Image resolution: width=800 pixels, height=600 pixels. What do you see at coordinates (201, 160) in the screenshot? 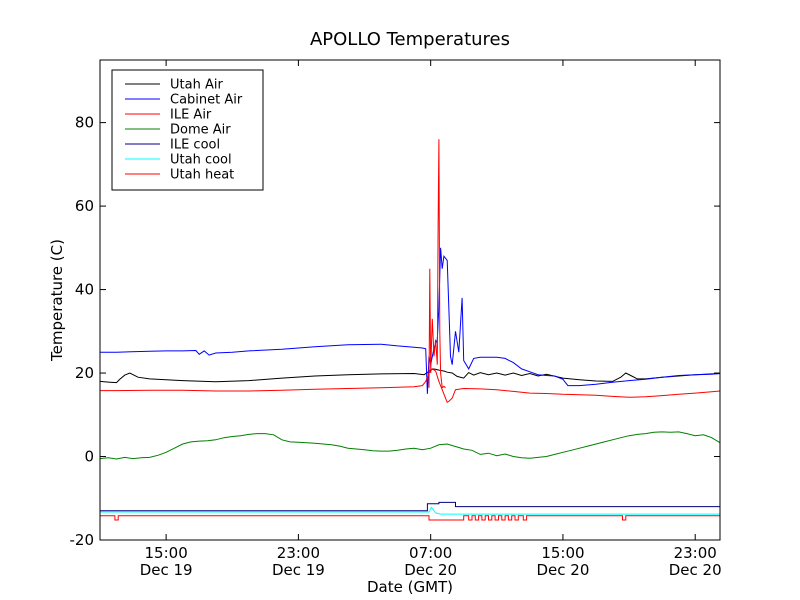
I see `legend-label-utah-cool: Utah cool` at bounding box center [201, 160].